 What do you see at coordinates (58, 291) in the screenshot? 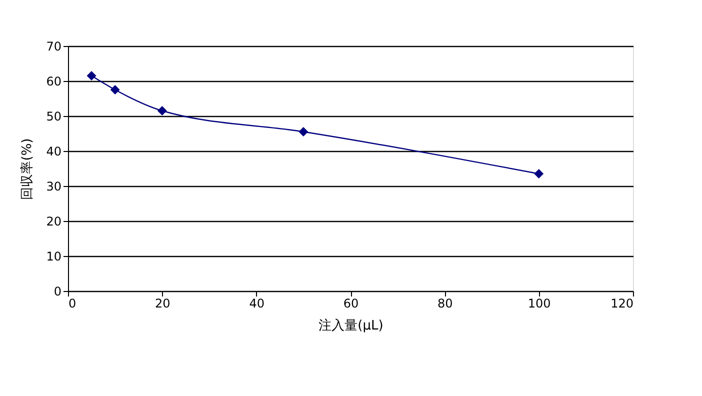
I see `y-tick-label: 0` at bounding box center [58, 291].